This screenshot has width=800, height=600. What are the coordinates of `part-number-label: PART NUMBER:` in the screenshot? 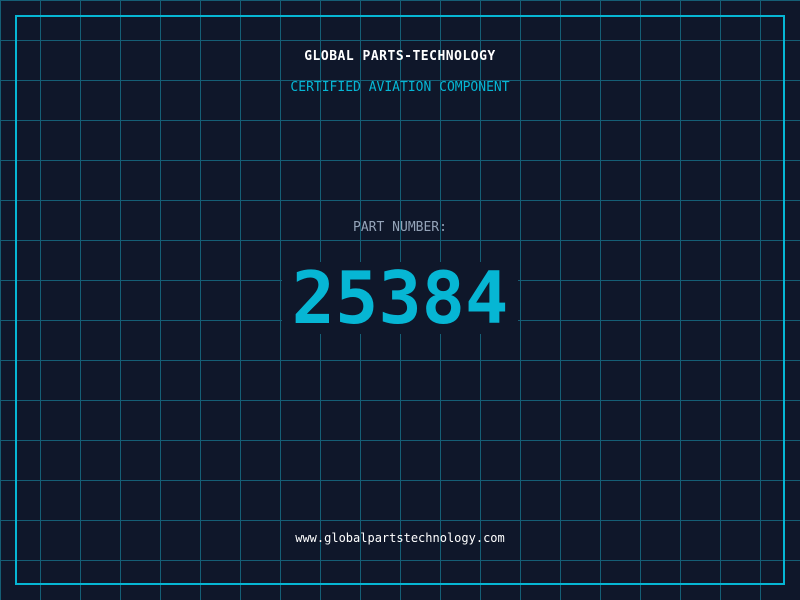 It's located at (400, 227).